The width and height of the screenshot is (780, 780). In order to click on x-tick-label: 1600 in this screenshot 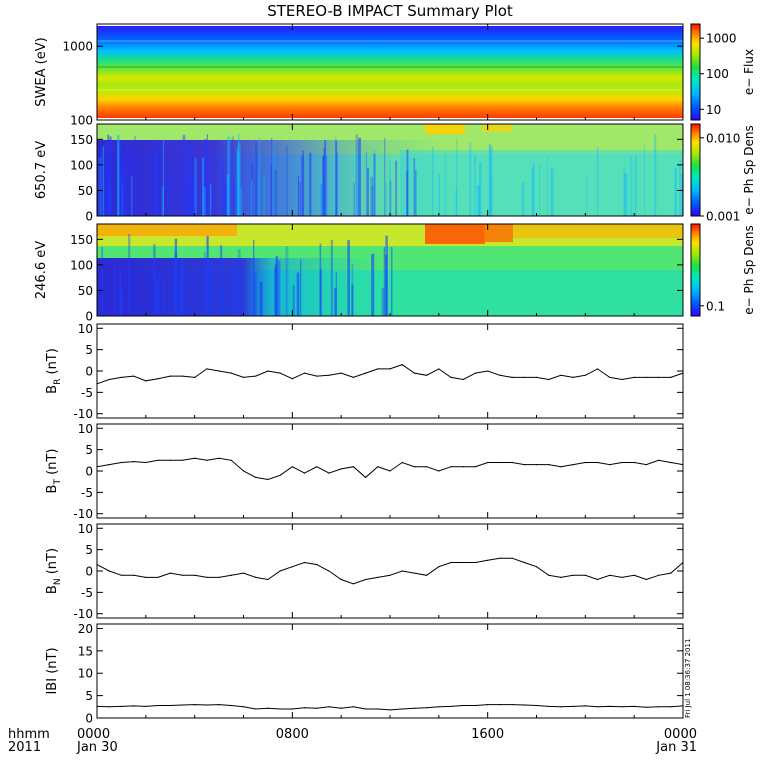, I will do `click(487, 734)`.